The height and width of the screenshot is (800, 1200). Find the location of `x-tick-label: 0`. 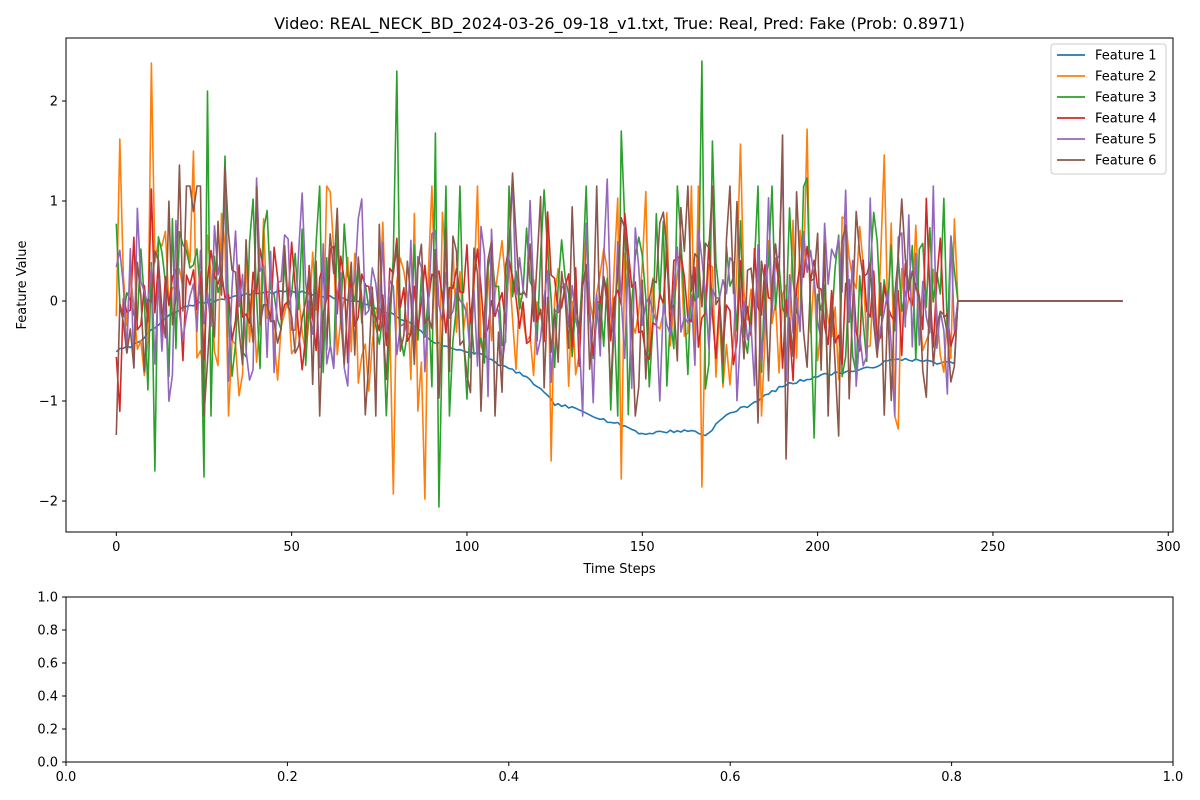

x-tick-label: 0 is located at coordinates (116, 547).